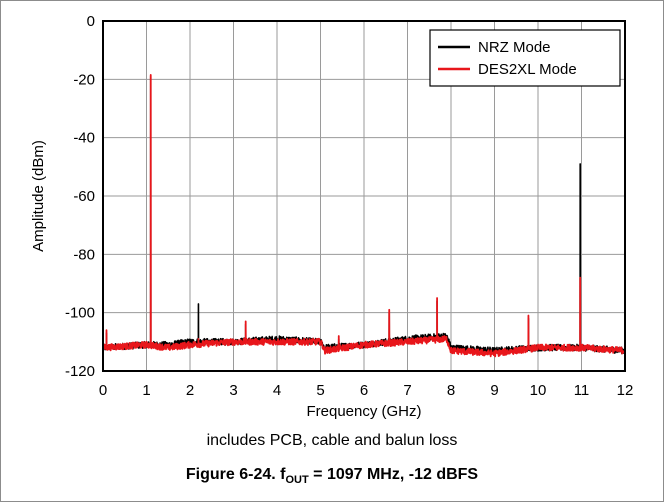 Image resolution: width=664 pixels, height=502 pixels. What do you see at coordinates (527, 69) in the screenshot?
I see `legend-label: DES2XL Mode` at bounding box center [527, 69].